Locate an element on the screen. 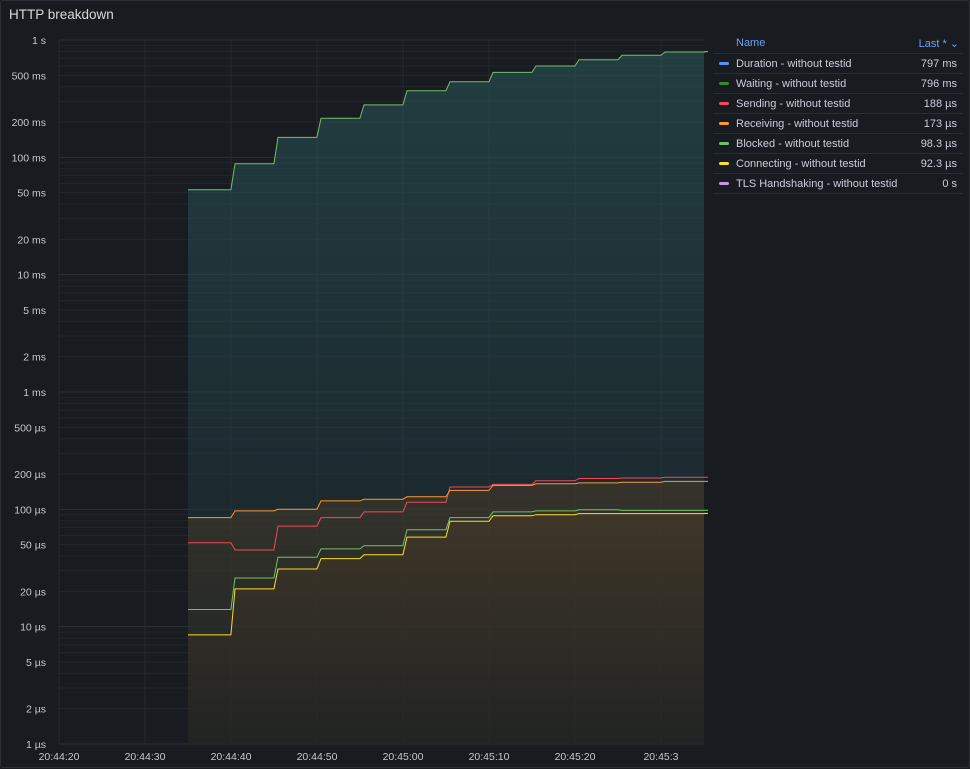 The image size is (970, 769). x-tick-label: 20:45:00 is located at coordinates (403, 757).